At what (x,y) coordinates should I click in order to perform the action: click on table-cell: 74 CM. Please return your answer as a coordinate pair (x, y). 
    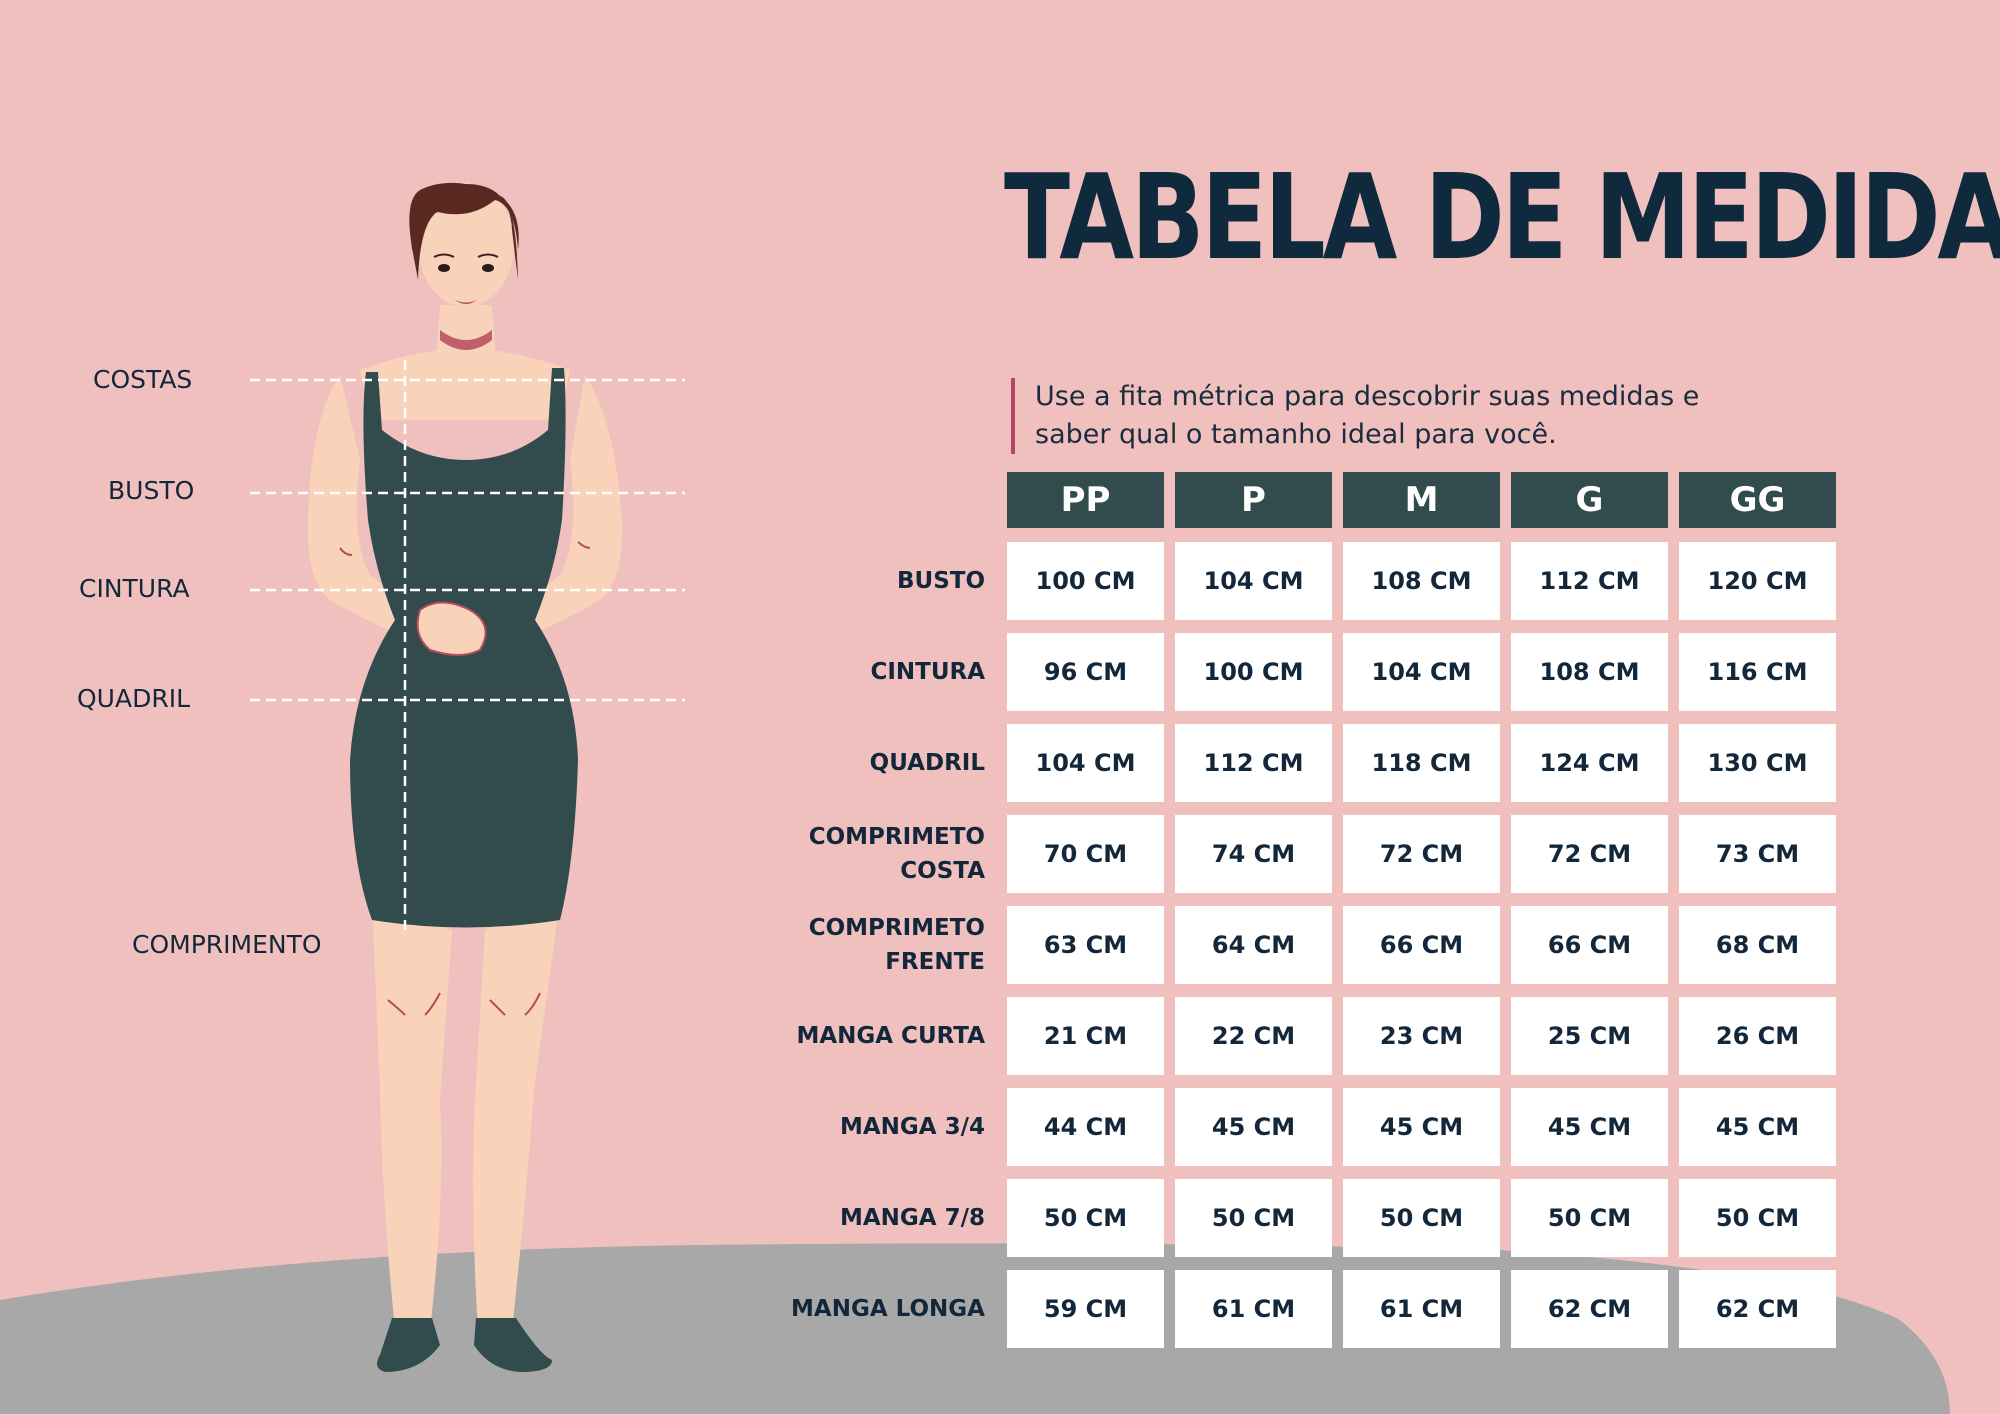
    Looking at the image, I should click on (1253, 854).